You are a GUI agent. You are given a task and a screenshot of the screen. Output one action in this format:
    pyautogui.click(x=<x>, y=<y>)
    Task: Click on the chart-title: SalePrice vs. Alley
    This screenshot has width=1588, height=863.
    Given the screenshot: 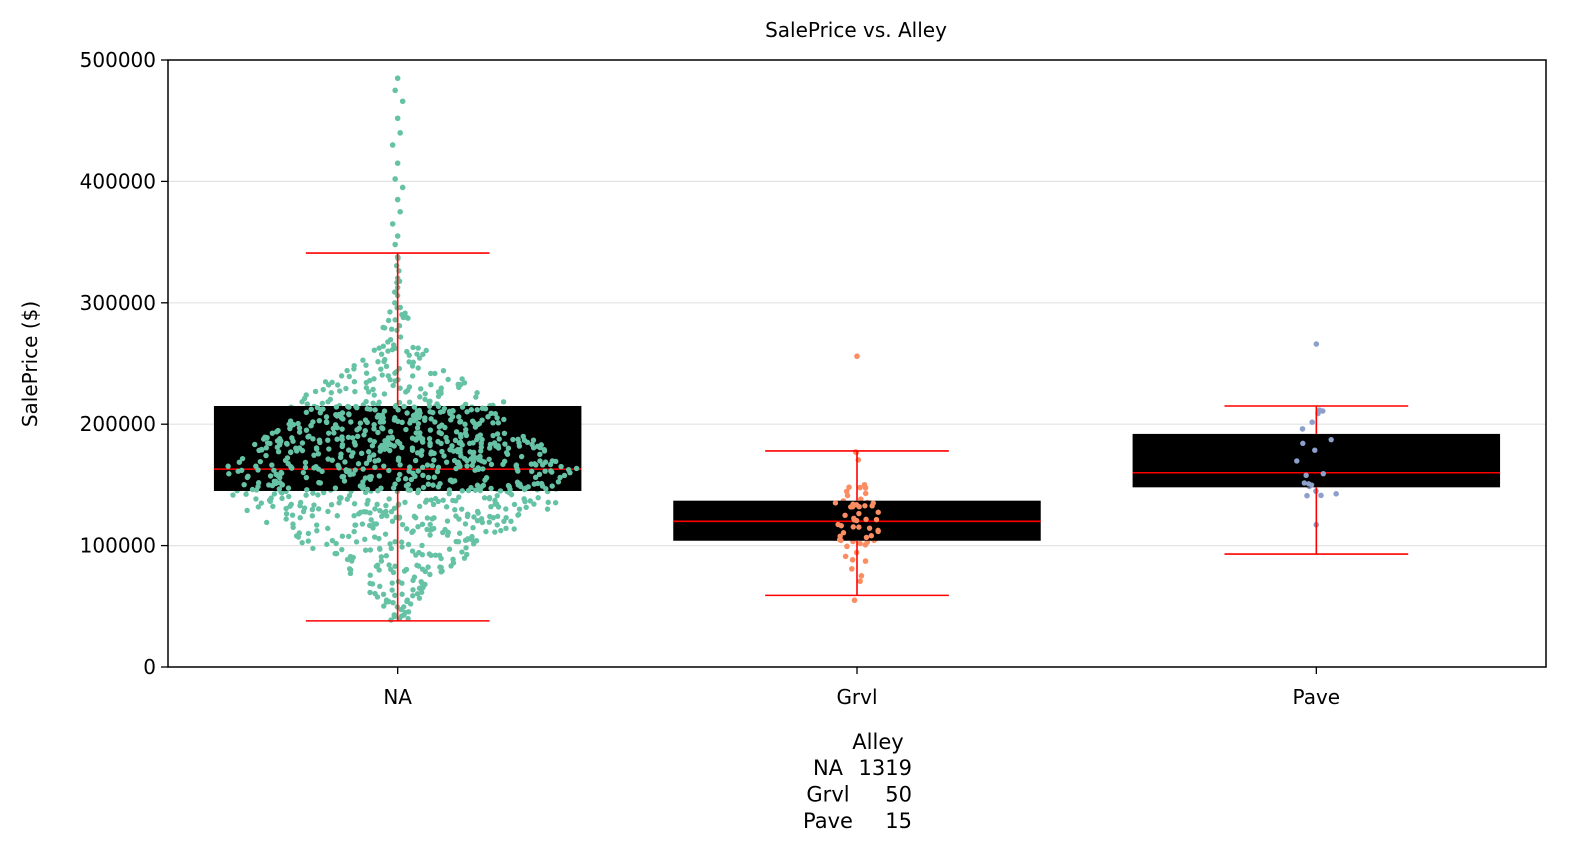 What is the action you would take?
    pyautogui.click(x=856, y=30)
    